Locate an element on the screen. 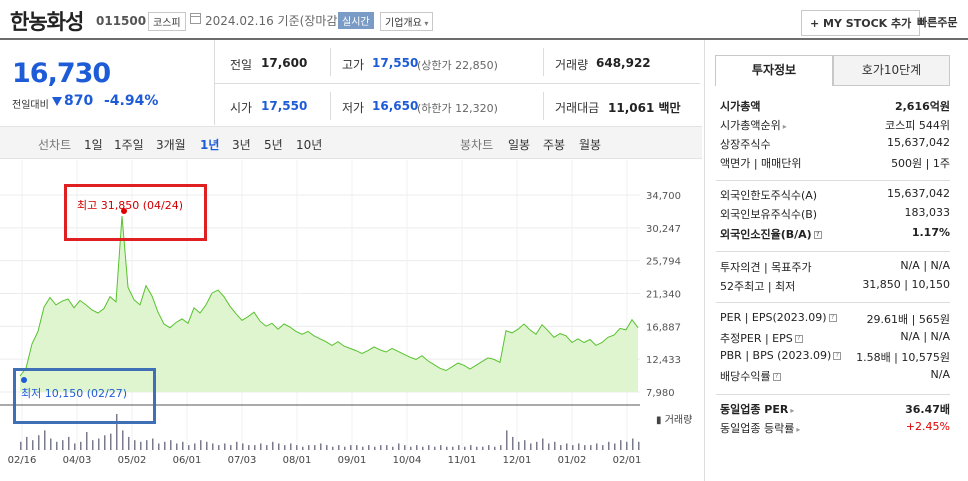  add-my-stock-button: + MY STOCK 추가 is located at coordinates (861, 23).